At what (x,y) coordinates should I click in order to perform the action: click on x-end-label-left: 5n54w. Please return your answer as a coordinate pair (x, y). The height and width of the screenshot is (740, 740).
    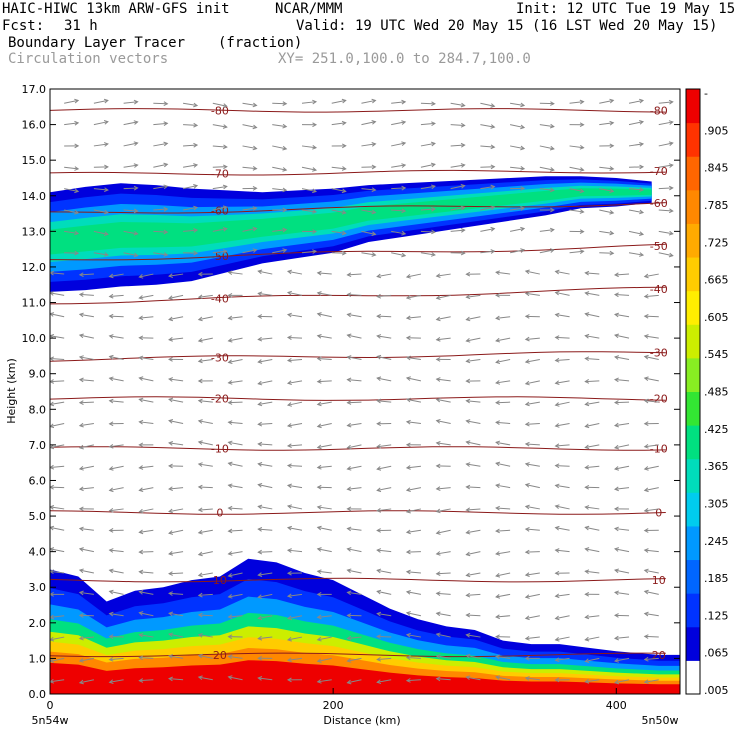
    Looking at the image, I should click on (50, 720).